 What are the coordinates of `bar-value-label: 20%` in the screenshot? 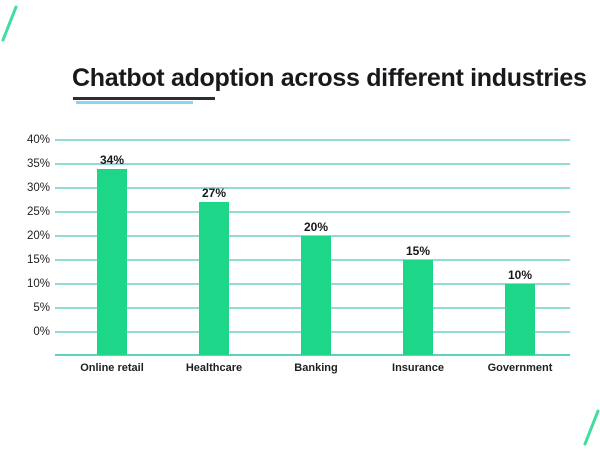 It's located at (316, 227).